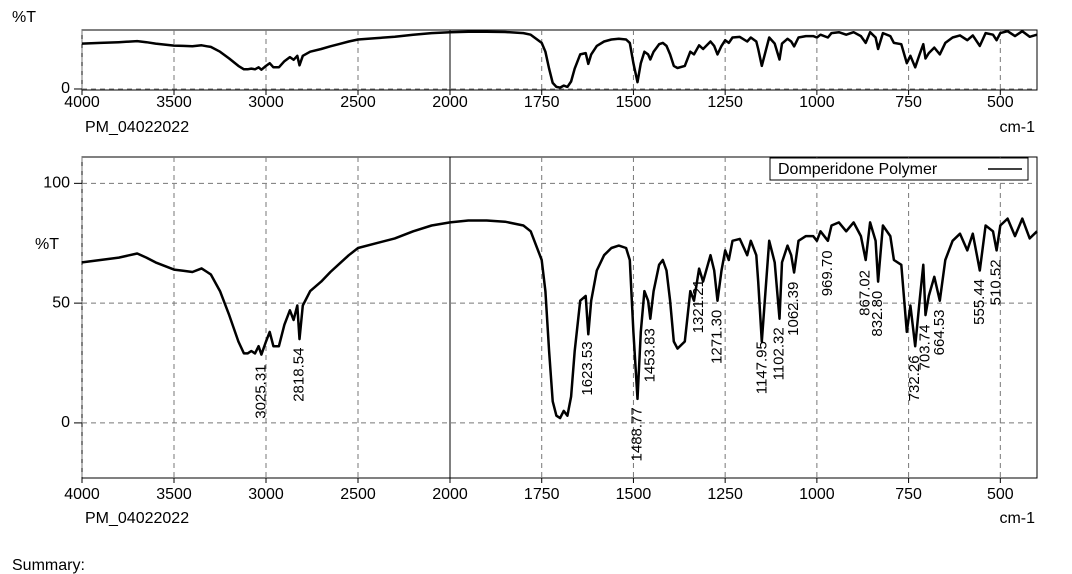 This screenshot has height=574, width=1072. Describe the element at coordinates (939, 332) in the screenshot. I see `peak-label: 664.53` at that location.